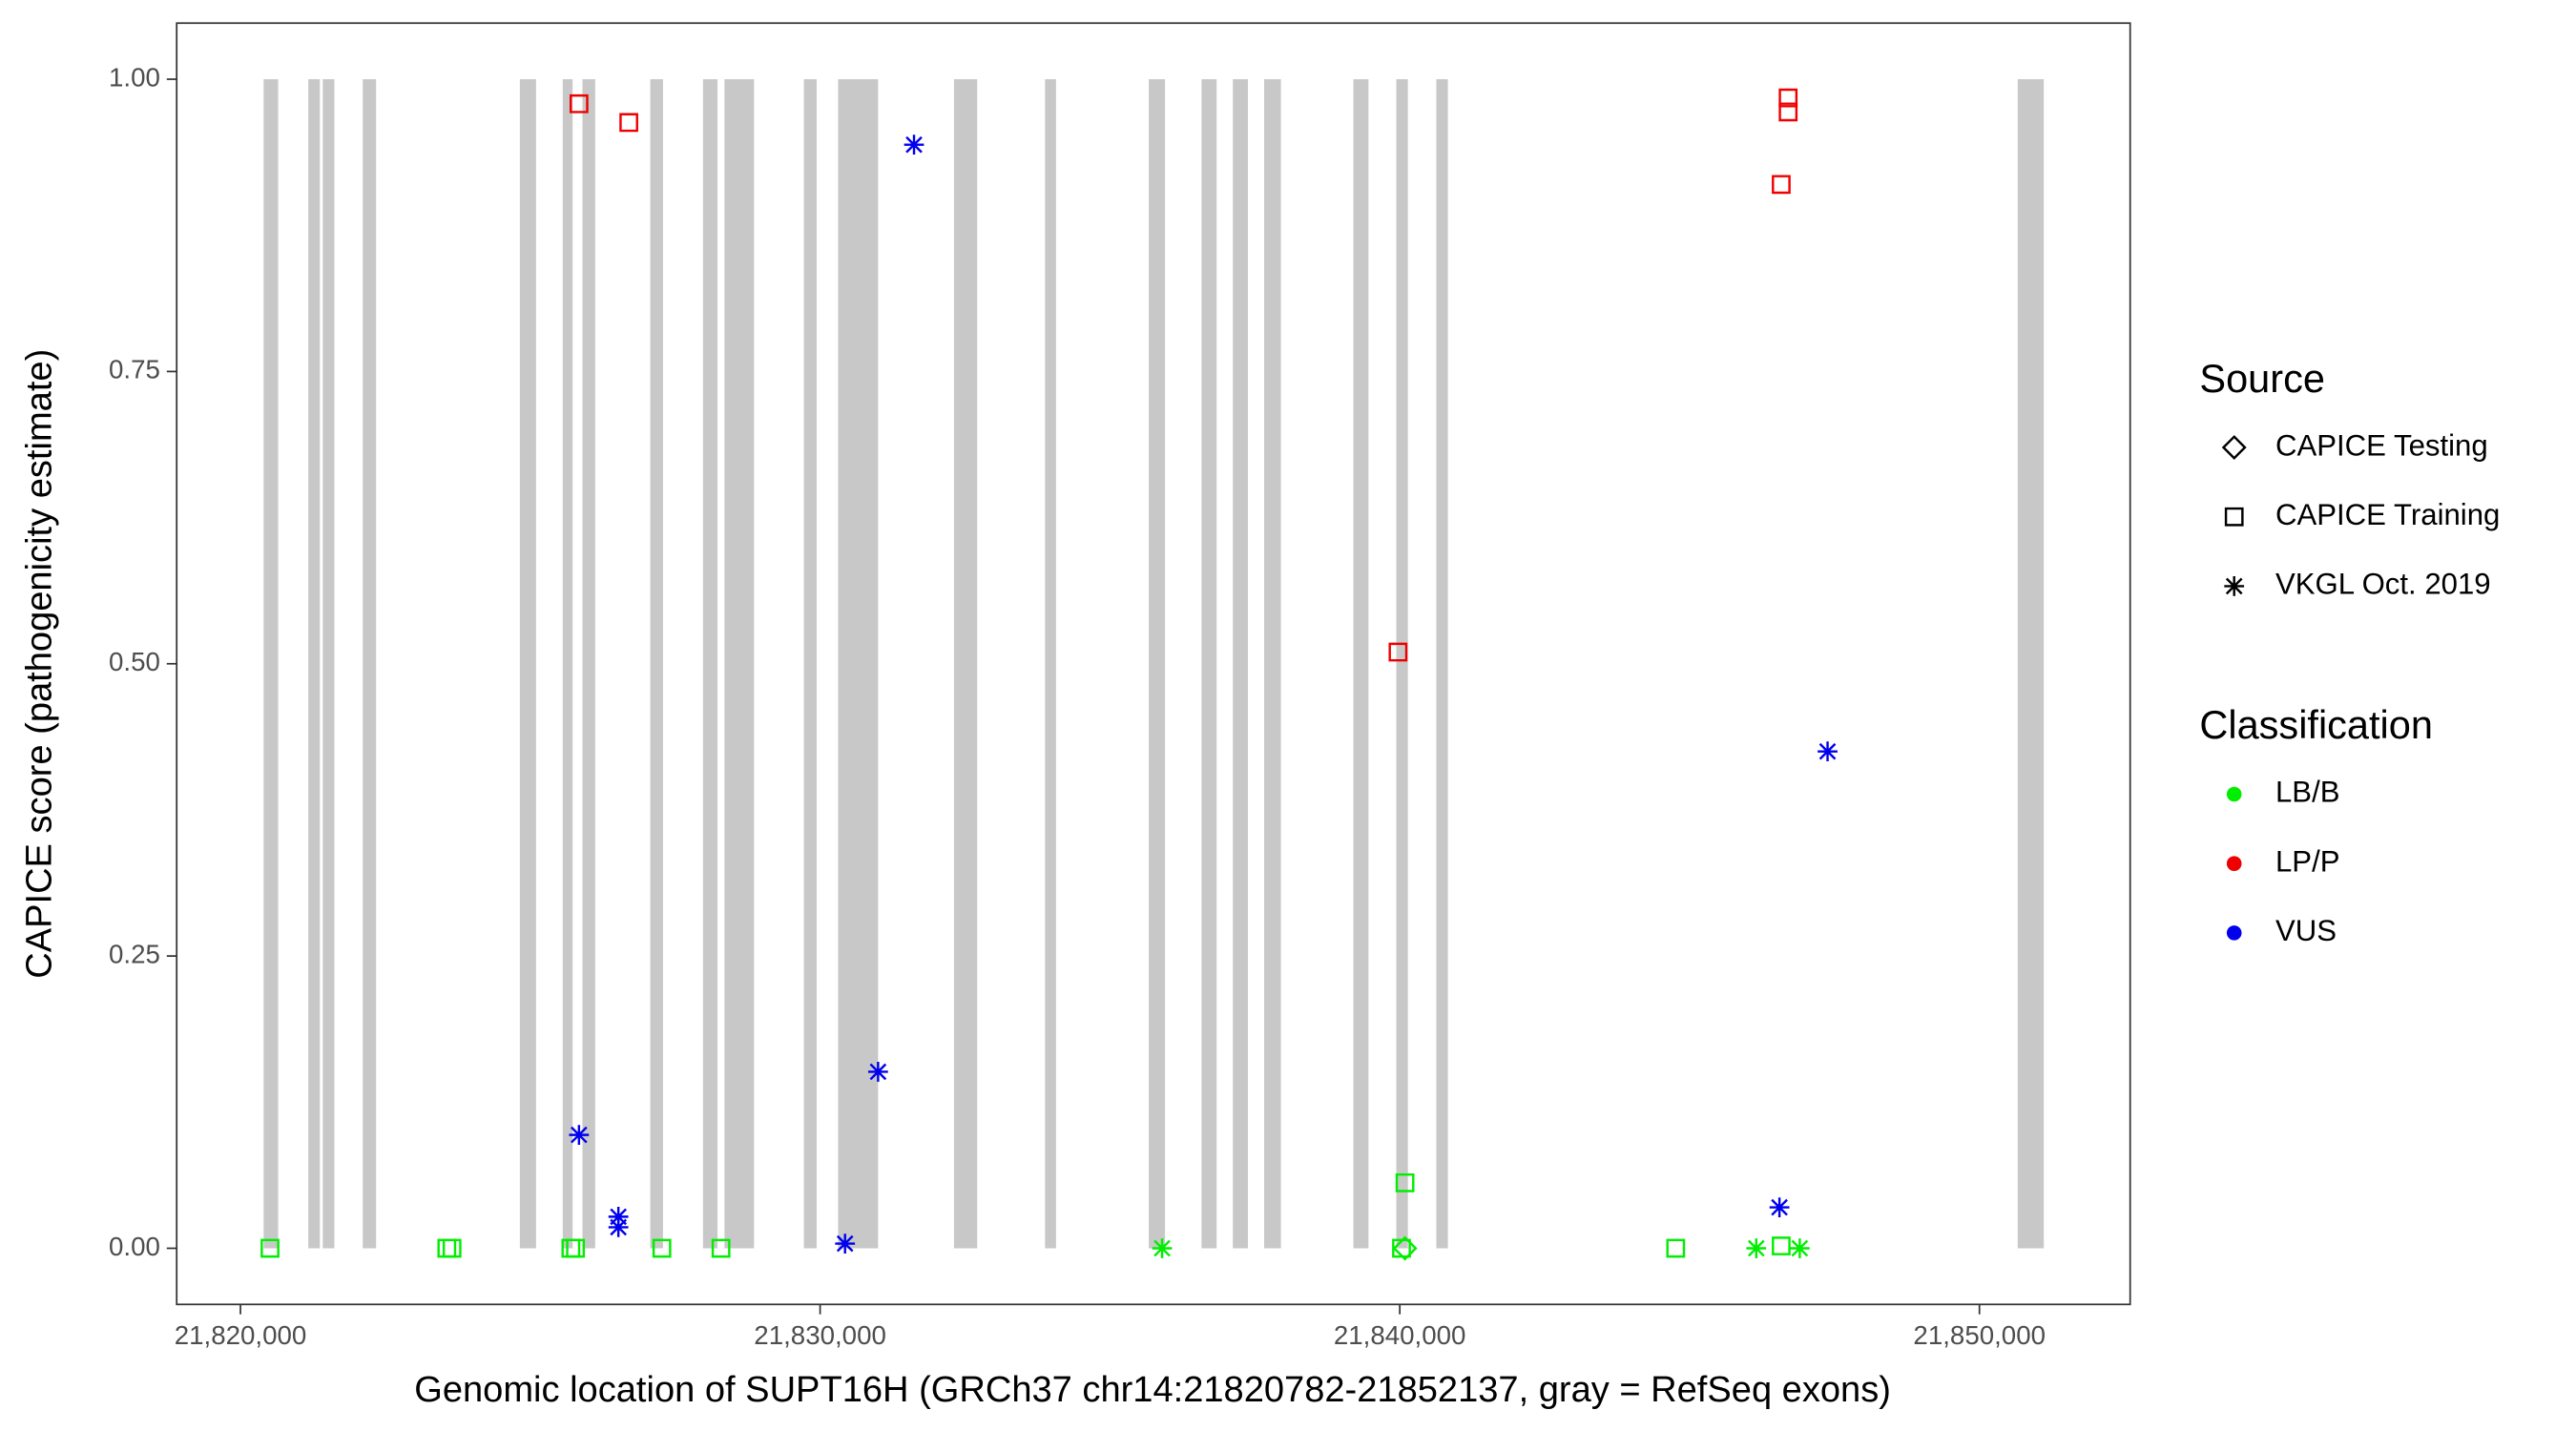 The width and height of the screenshot is (2576, 1431). What do you see at coordinates (134, 661) in the screenshot?
I see `y-tick-label: 0.50` at bounding box center [134, 661].